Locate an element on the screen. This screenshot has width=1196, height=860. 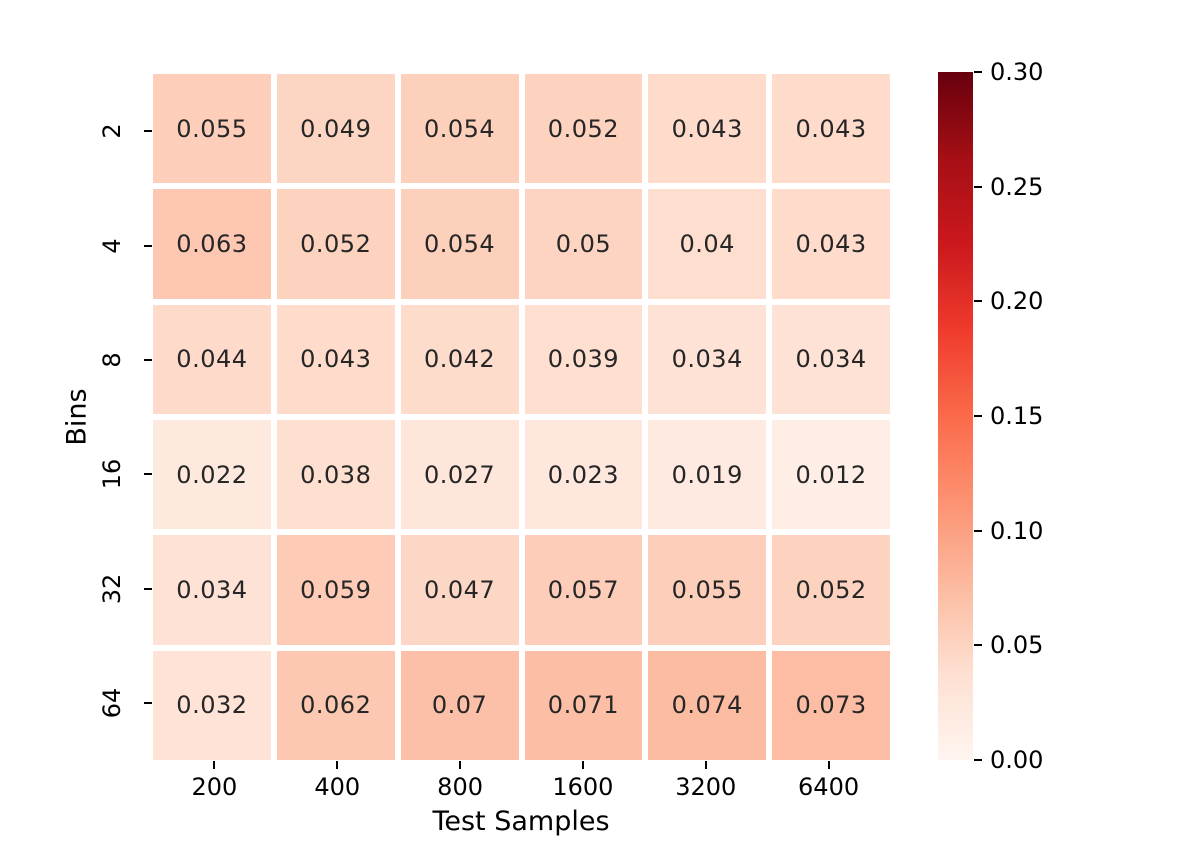
x-tick-label: 400 is located at coordinates (337, 787).